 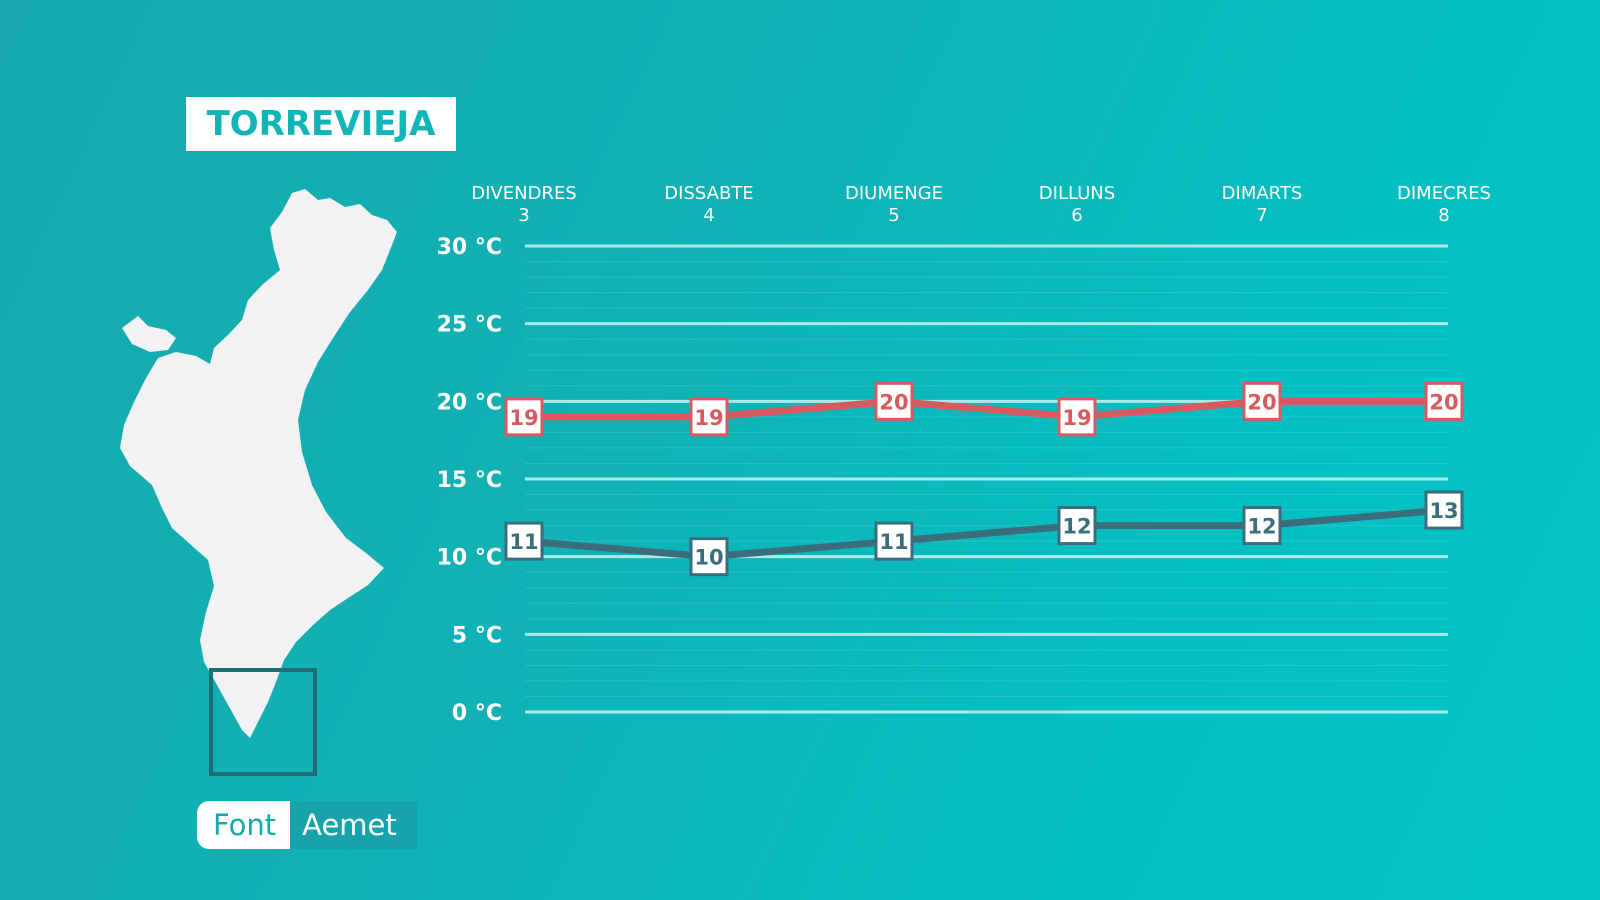 What do you see at coordinates (469, 402) in the screenshot?
I see `y-tick-label: 20 °C` at bounding box center [469, 402].